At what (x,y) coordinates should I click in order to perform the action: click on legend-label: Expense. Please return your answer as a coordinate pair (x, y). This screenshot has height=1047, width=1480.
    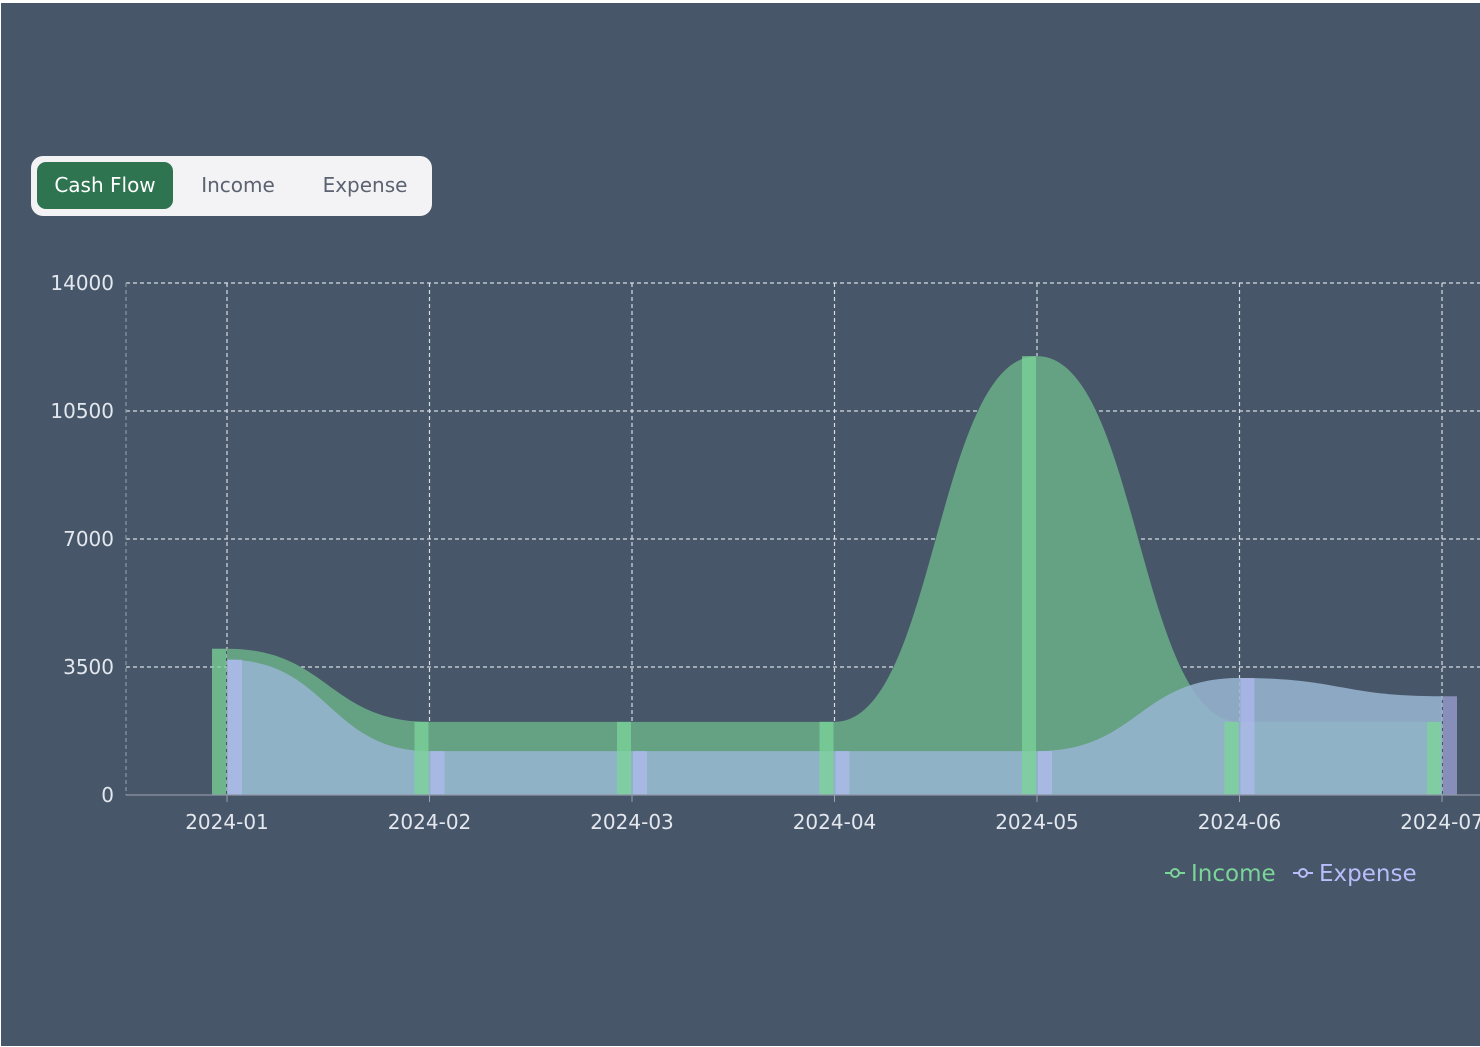
    Looking at the image, I should click on (1368, 874).